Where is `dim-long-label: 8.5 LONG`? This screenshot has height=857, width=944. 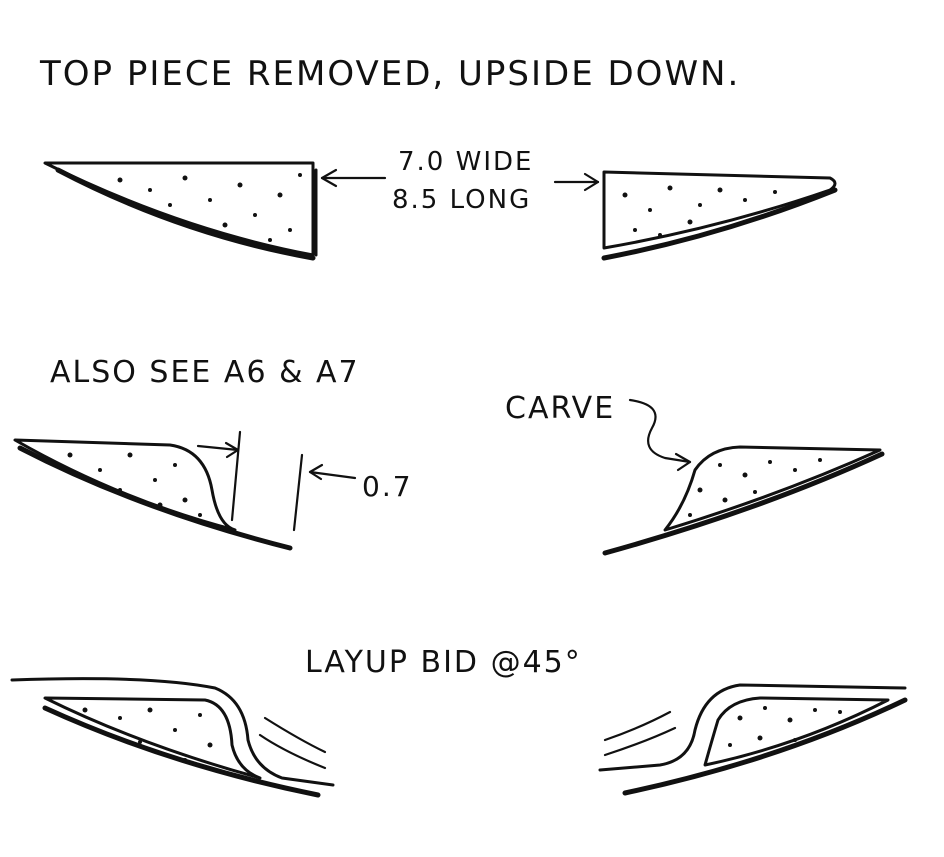 dim-long-label: 8.5 LONG is located at coordinates (461, 200).